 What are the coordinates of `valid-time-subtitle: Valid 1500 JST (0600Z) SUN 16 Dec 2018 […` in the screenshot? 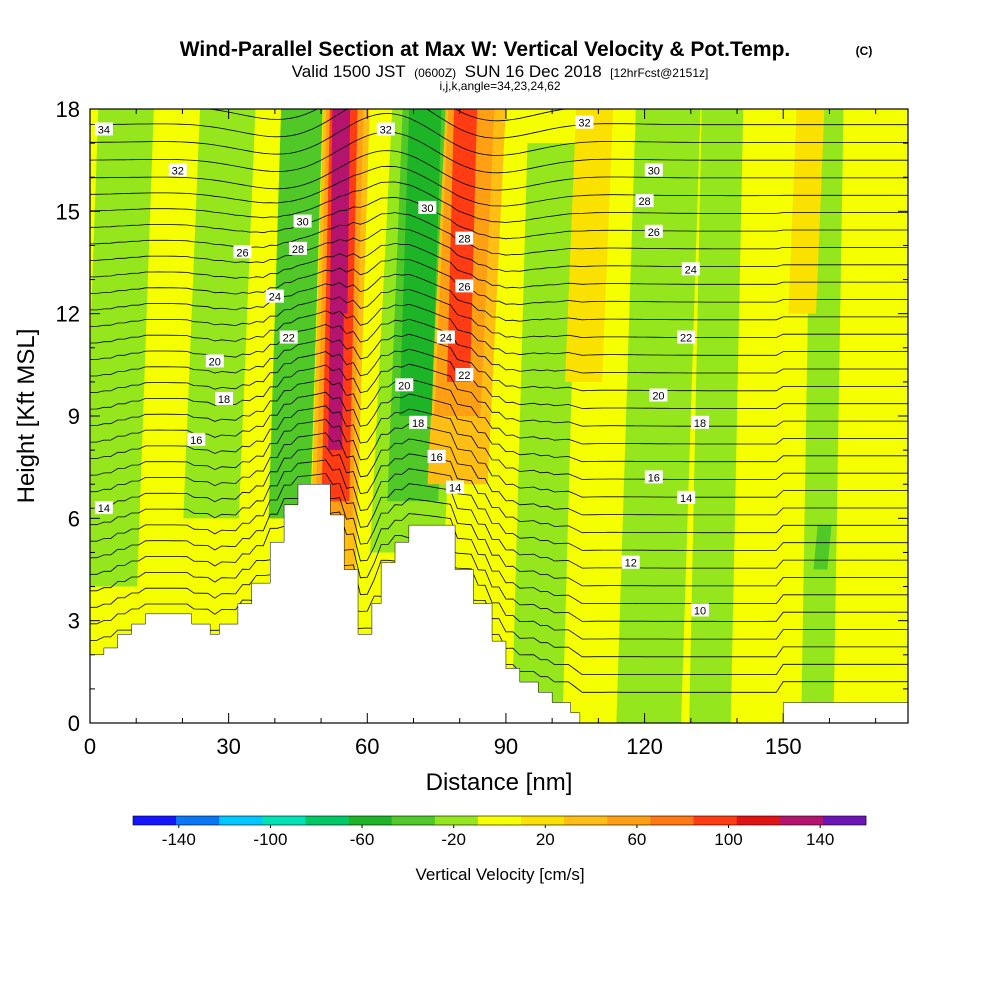 It's located at (500, 71).